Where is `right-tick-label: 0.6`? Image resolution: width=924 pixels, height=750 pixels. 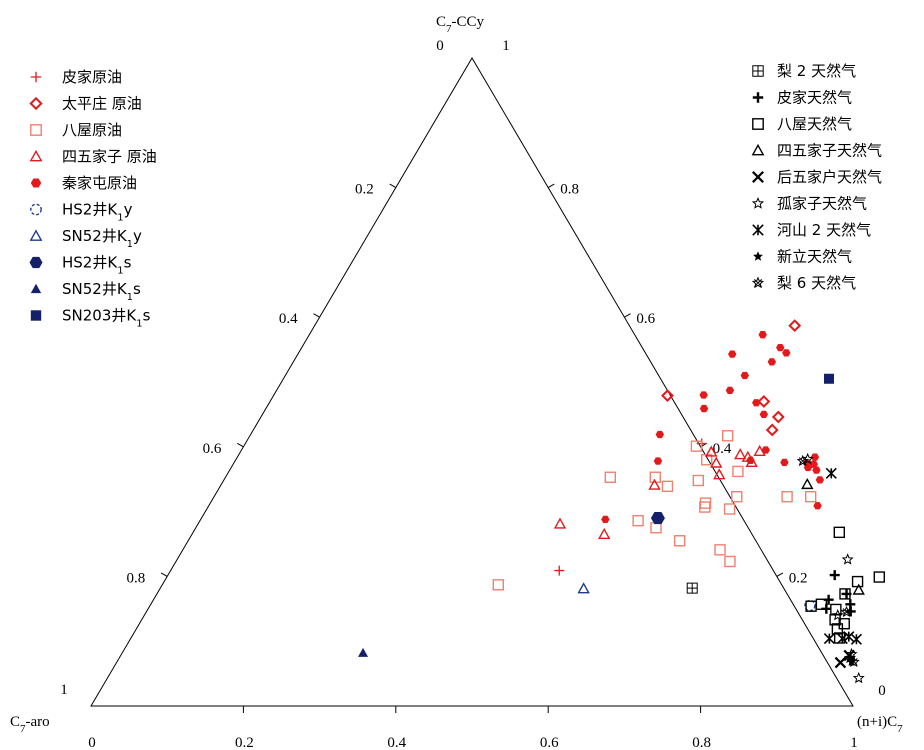 right-tick-label: 0.6 is located at coordinates (645, 319).